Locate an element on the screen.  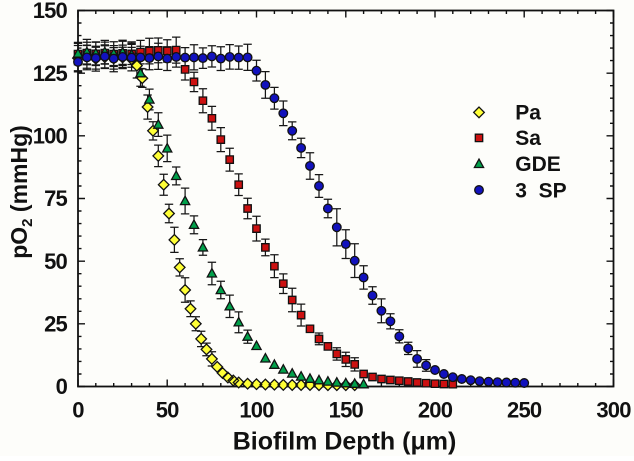
svg-text: Biofilm Depth (μm) is located at coordinates (345, 442).